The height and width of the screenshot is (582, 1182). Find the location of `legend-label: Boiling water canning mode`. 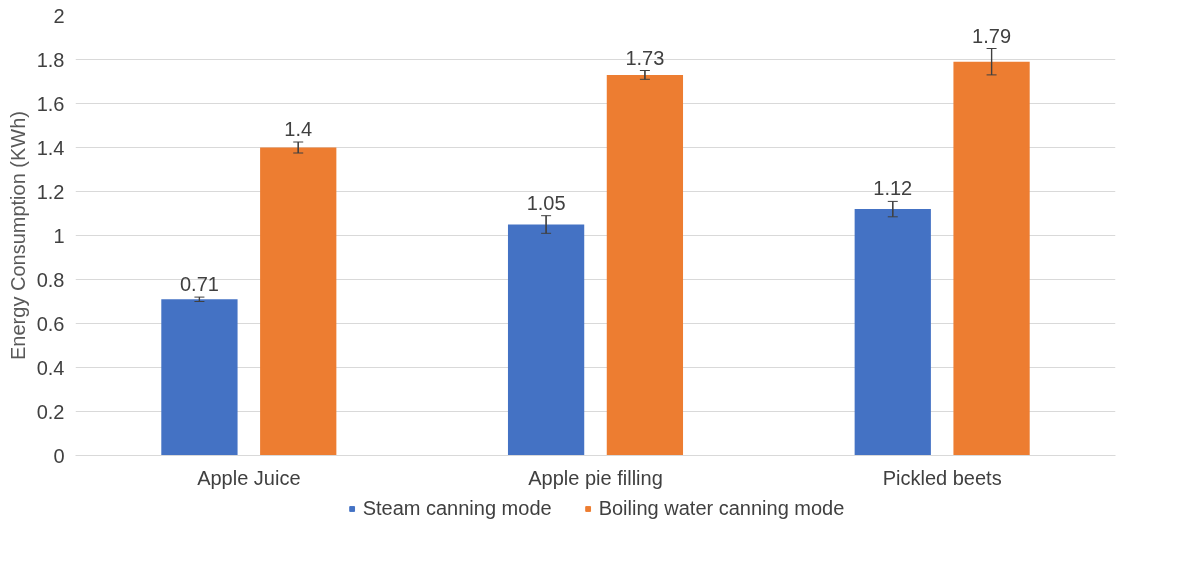

legend-label: Boiling water canning mode is located at coordinates (721, 508).